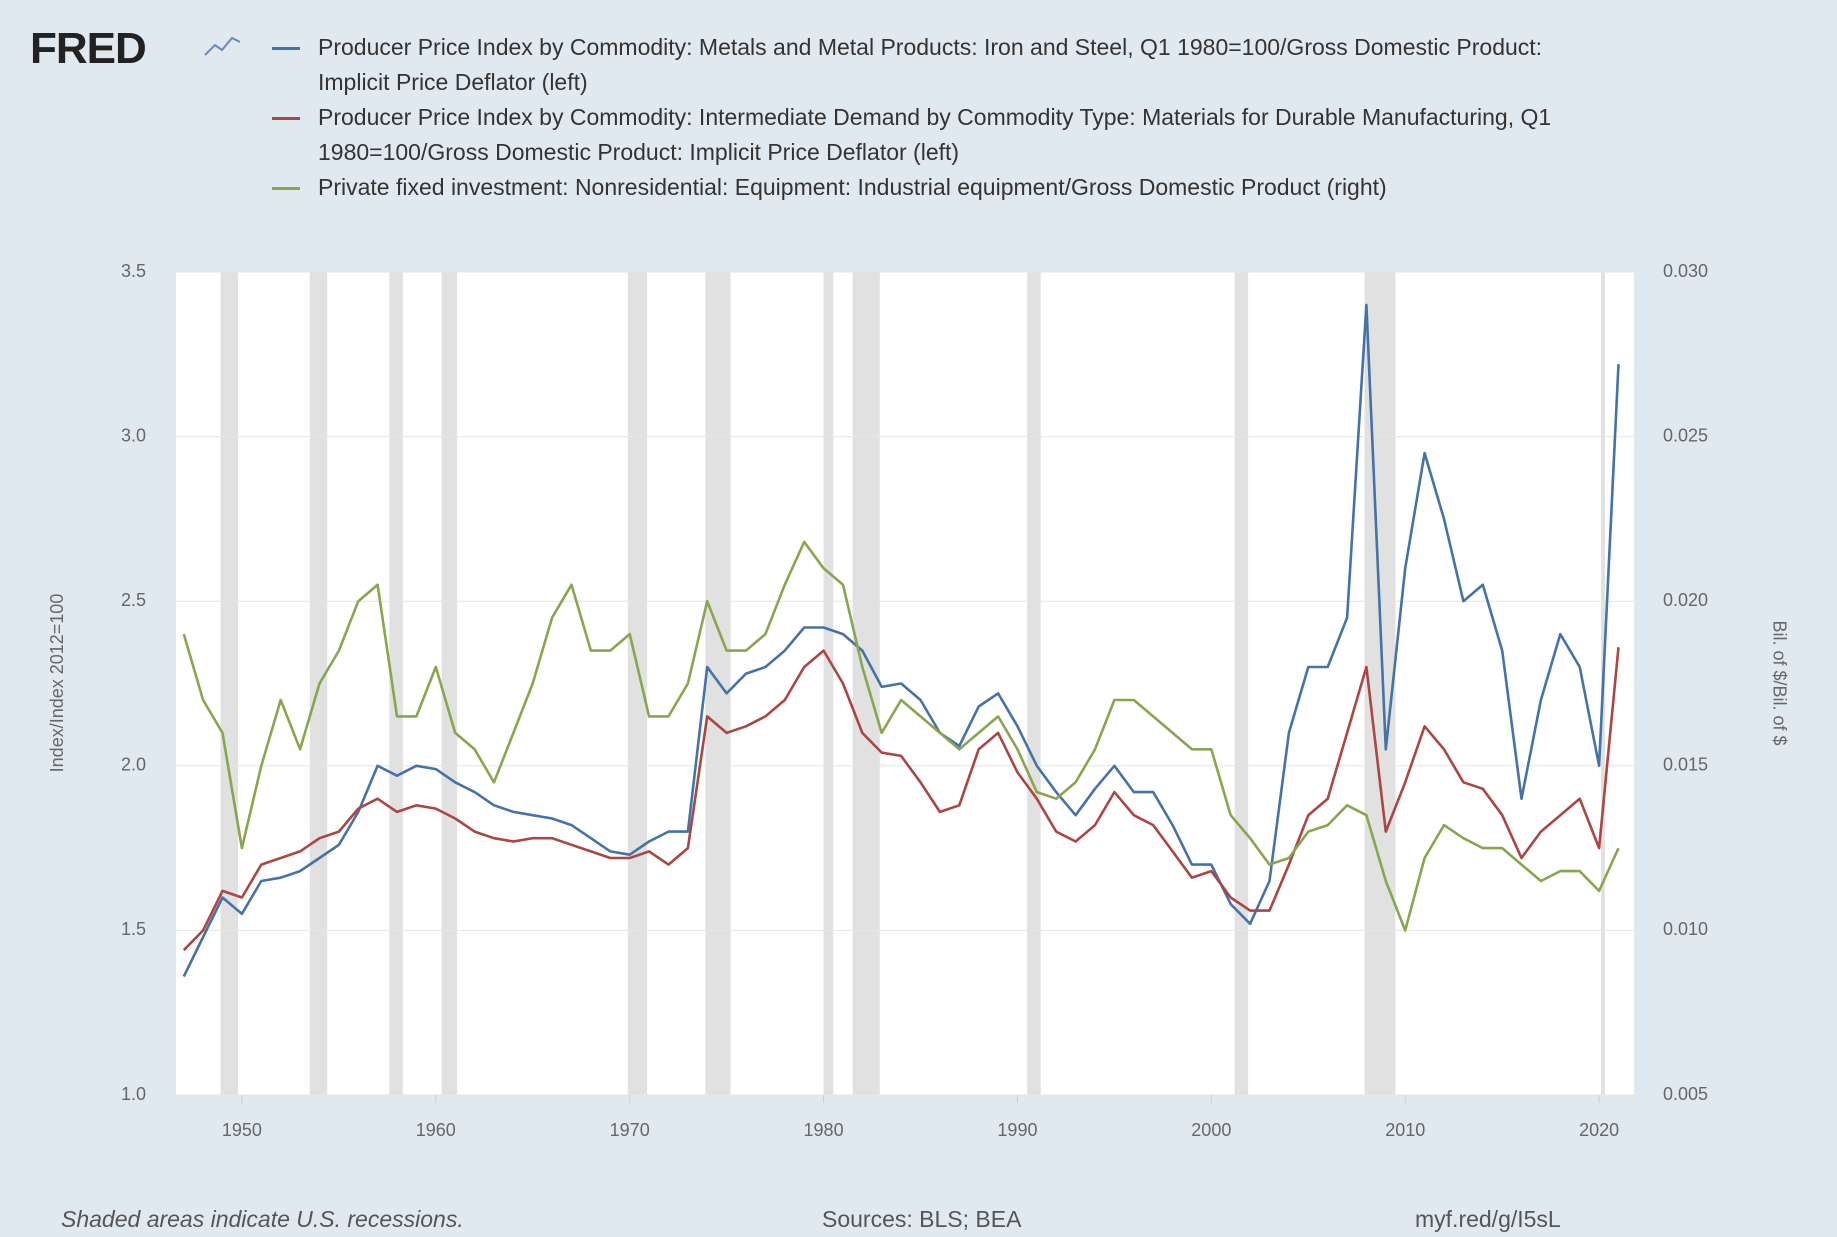 The image size is (1837, 1237). What do you see at coordinates (133, 435) in the screenshot?
I see `y-tick-label: 3.0` at bounding box center [133, 435].